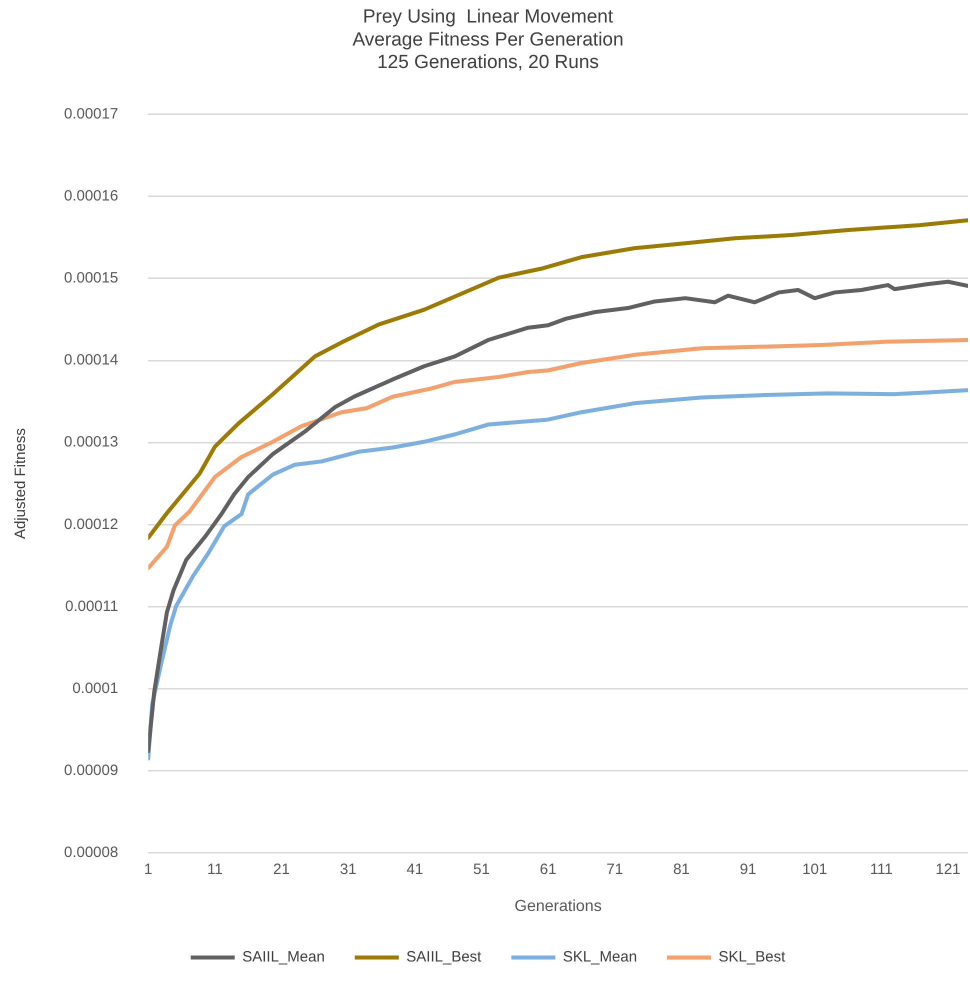  I want to click on x-tick-label: 1, so click(148, 869).